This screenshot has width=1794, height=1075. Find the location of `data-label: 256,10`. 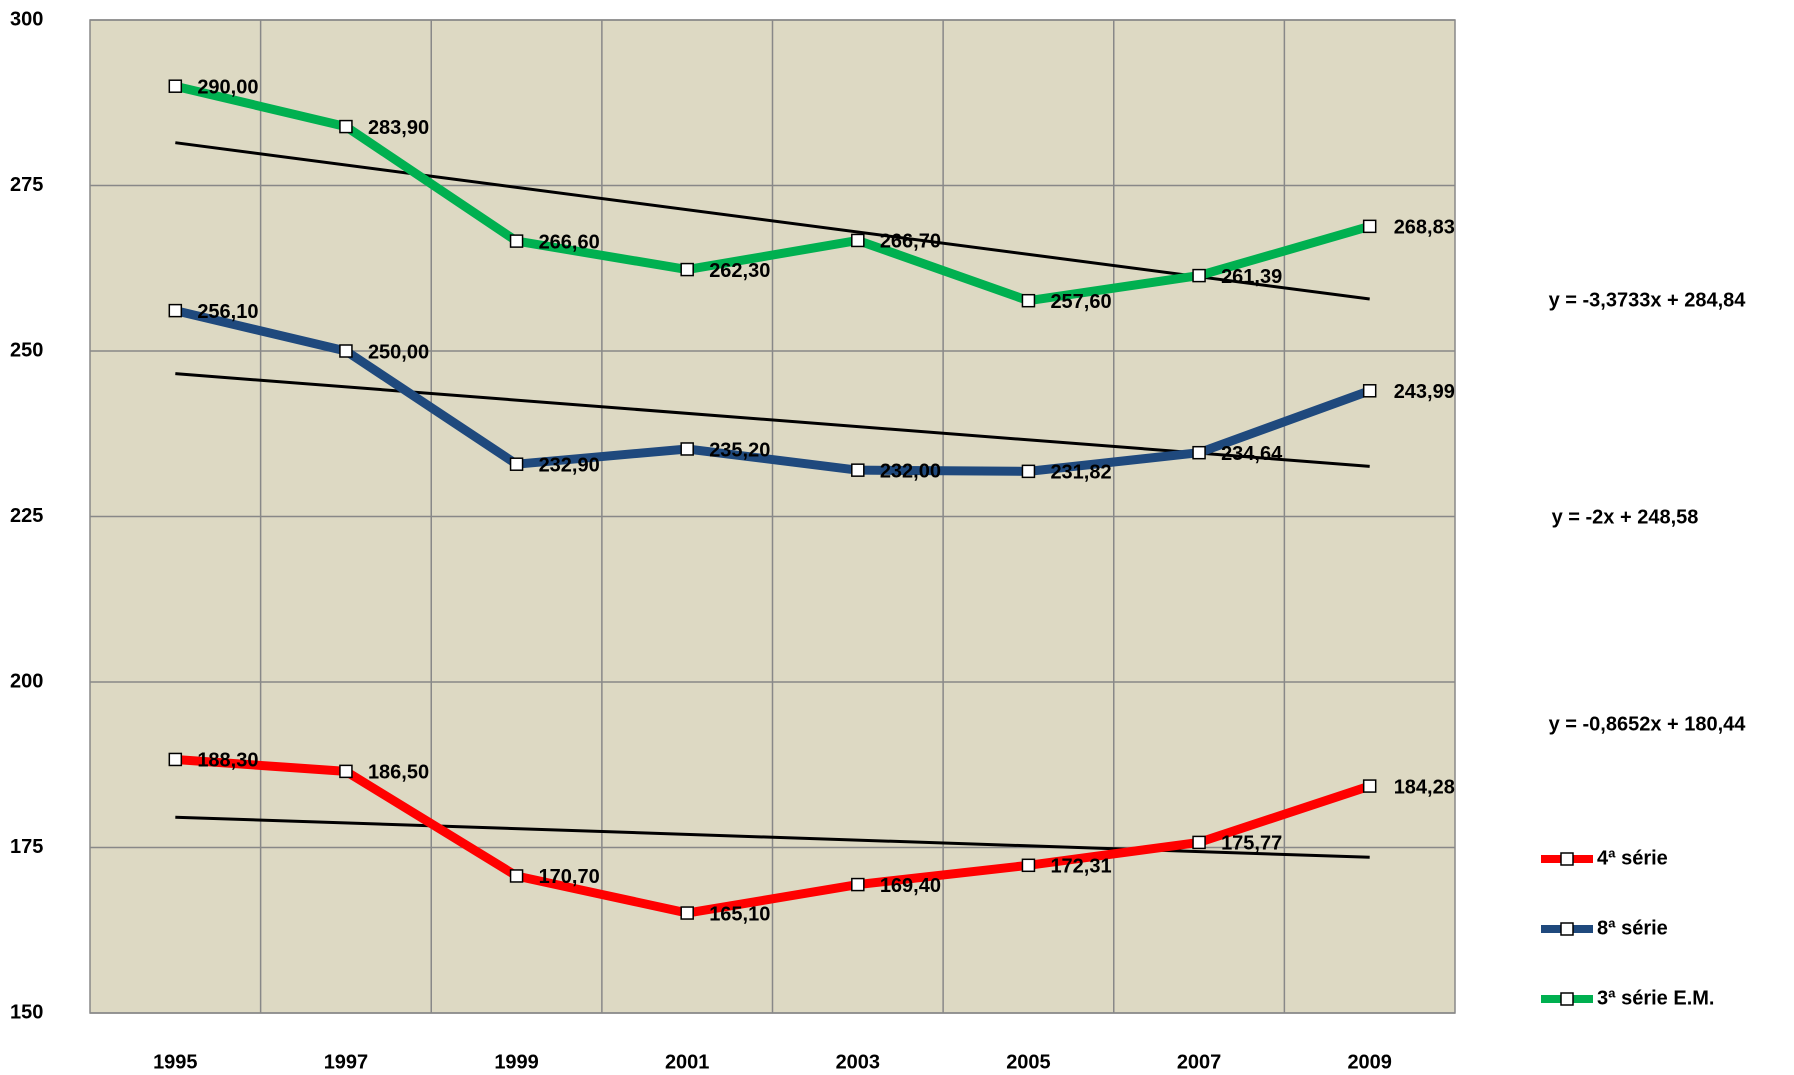

data-label: 256,10 is located at coordinates (227, 312).